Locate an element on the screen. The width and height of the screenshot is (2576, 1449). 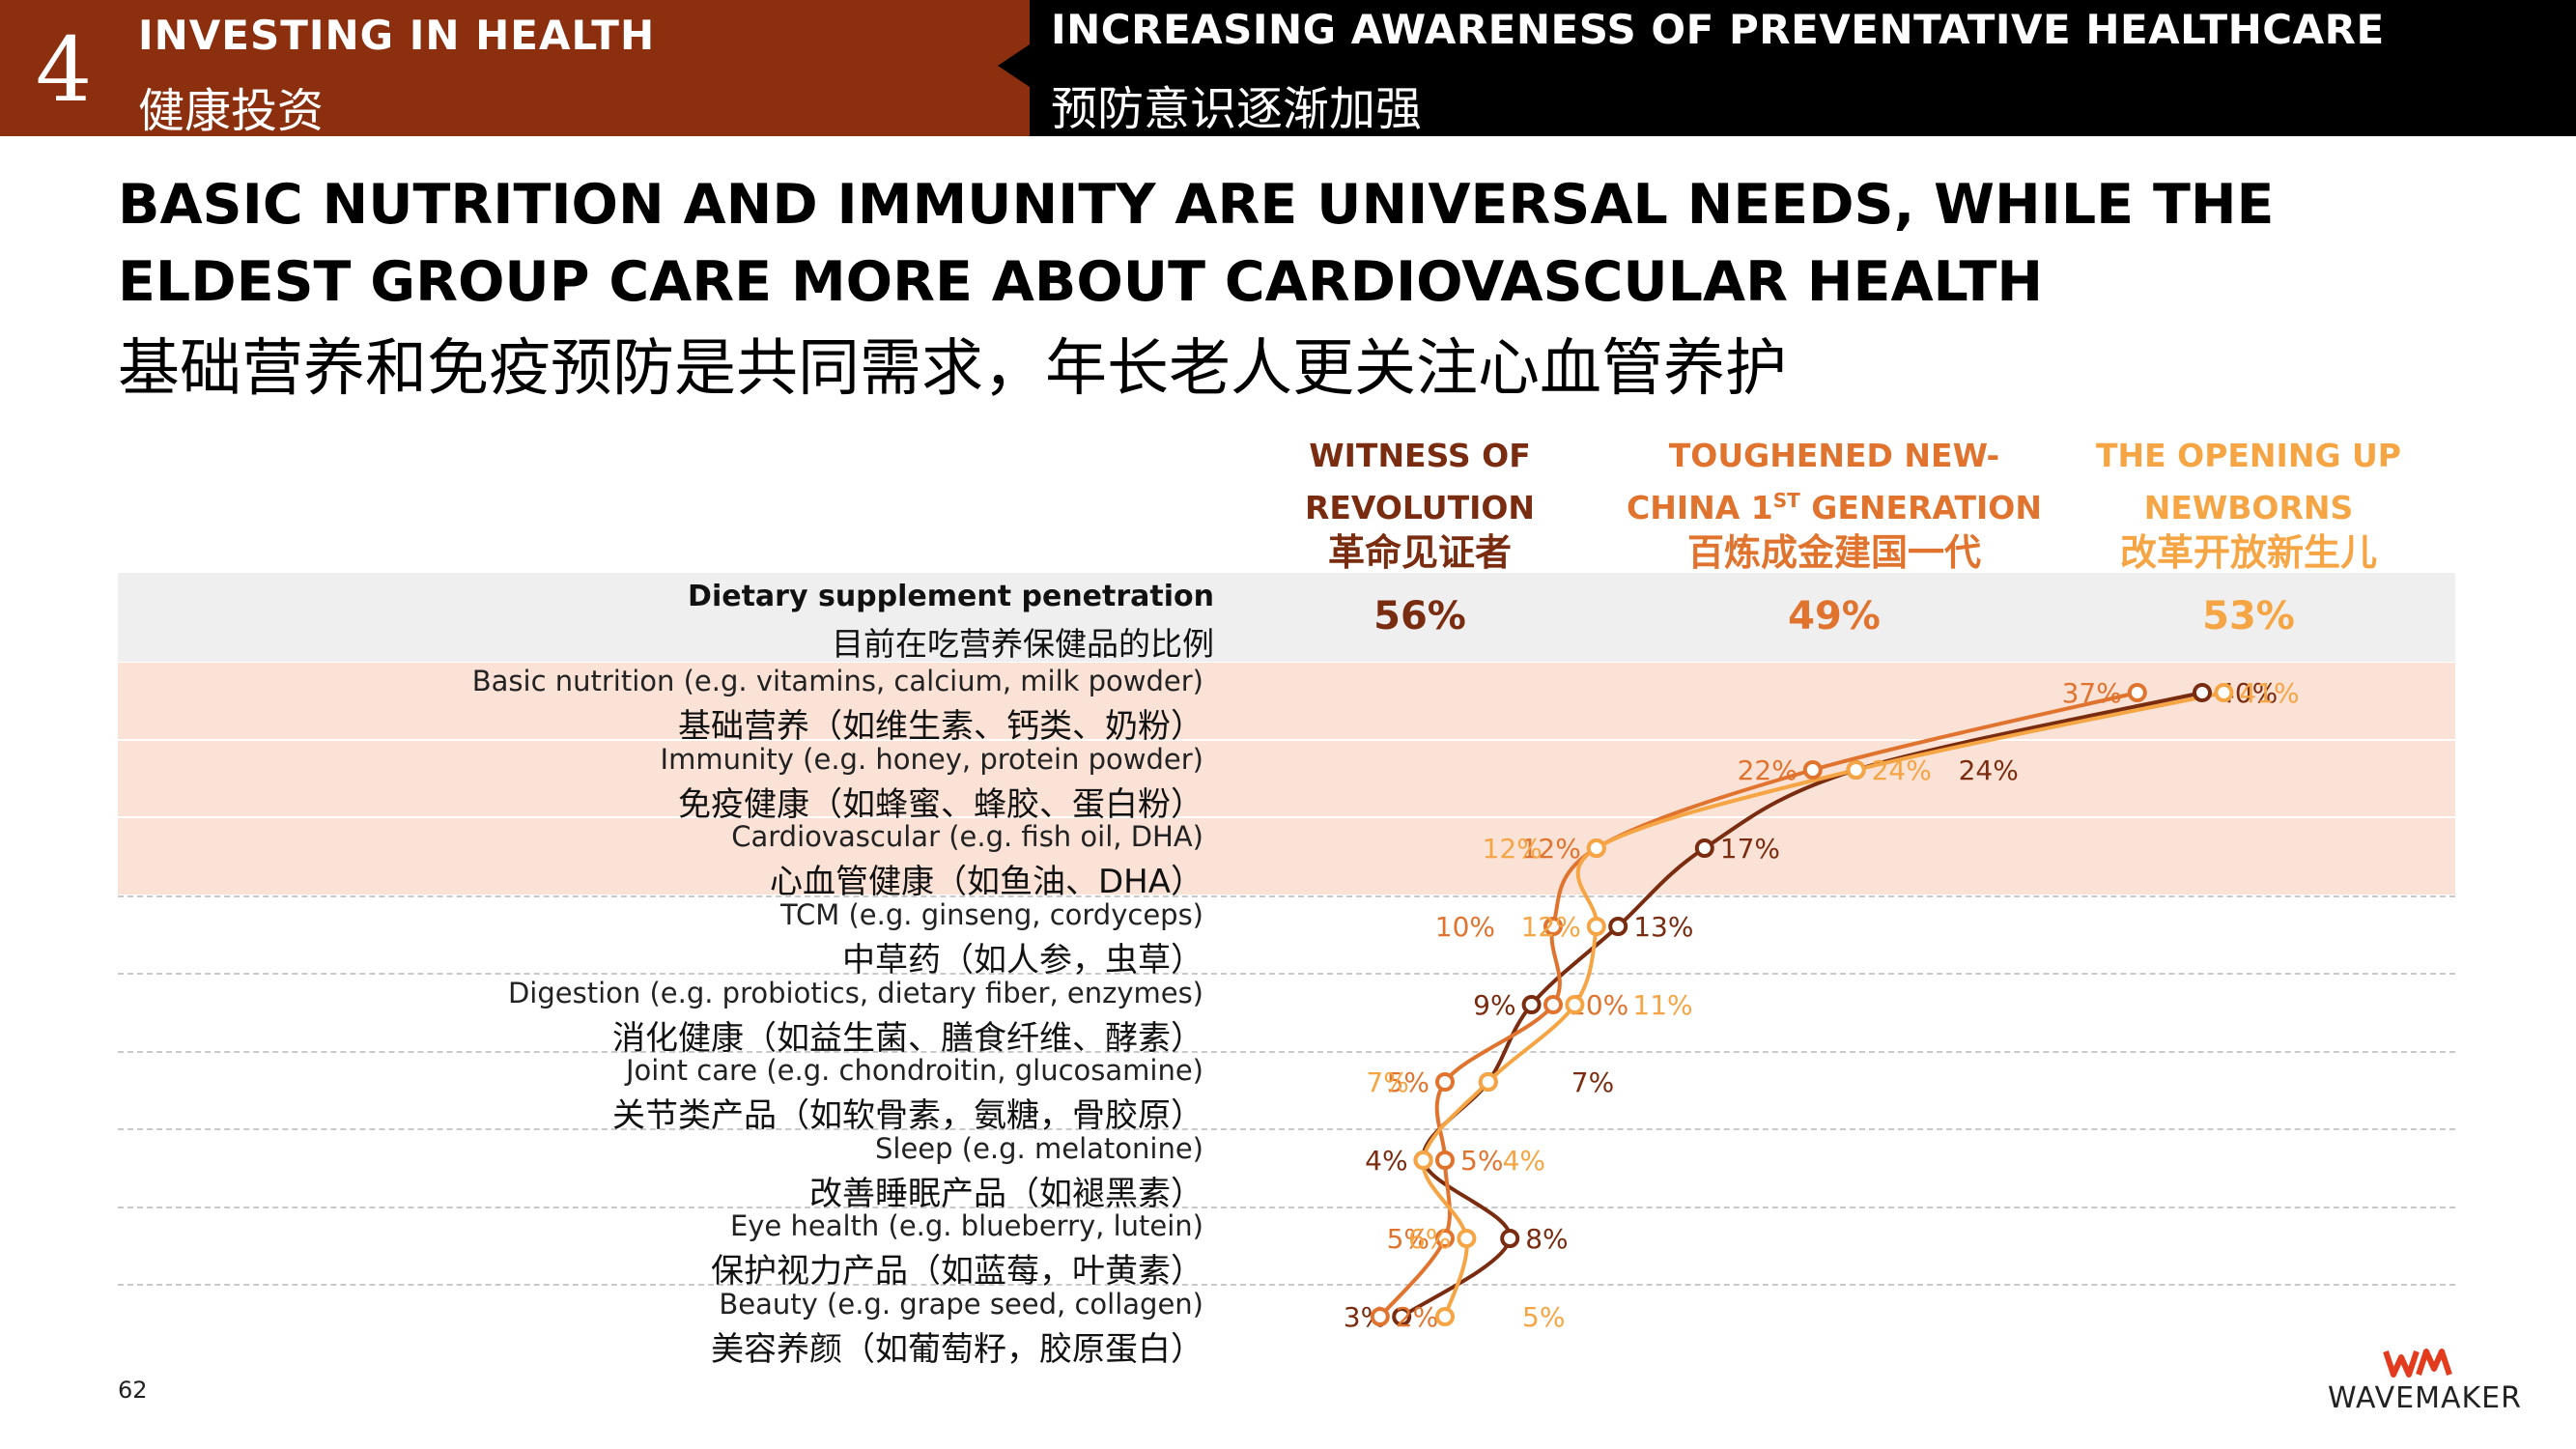
section-title-zh: 健康投资 is located at coordinates (231, 111).